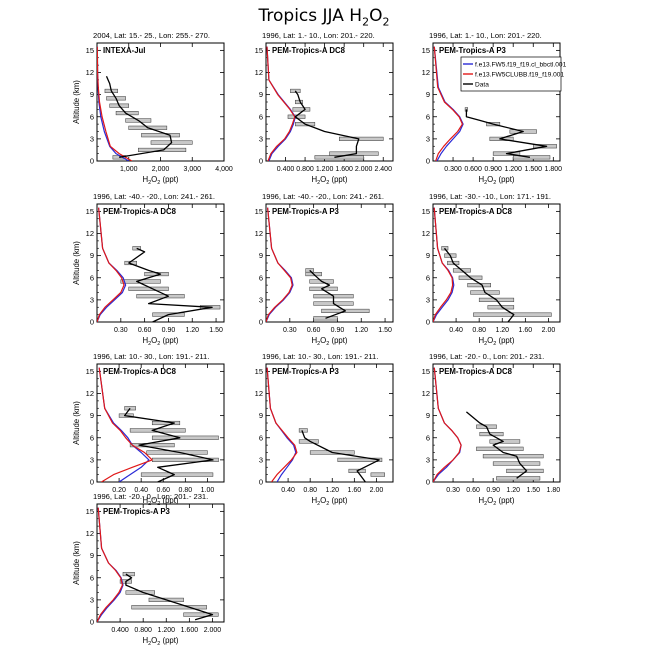  I want to click on figure-title: Tropics JJA H2O2, so click(324, 17).